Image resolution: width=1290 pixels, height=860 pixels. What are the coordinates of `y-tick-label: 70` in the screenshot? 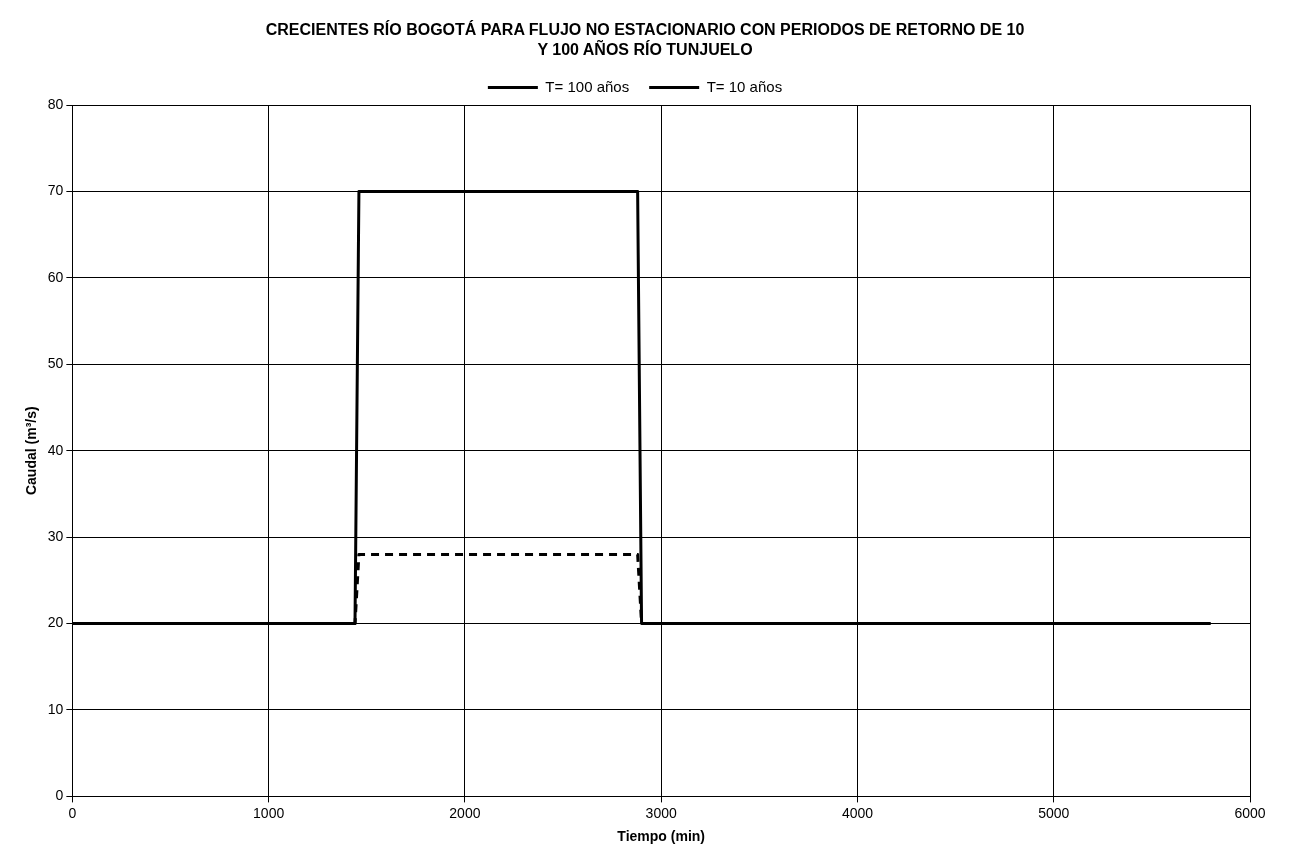 It's located at (55, 190).